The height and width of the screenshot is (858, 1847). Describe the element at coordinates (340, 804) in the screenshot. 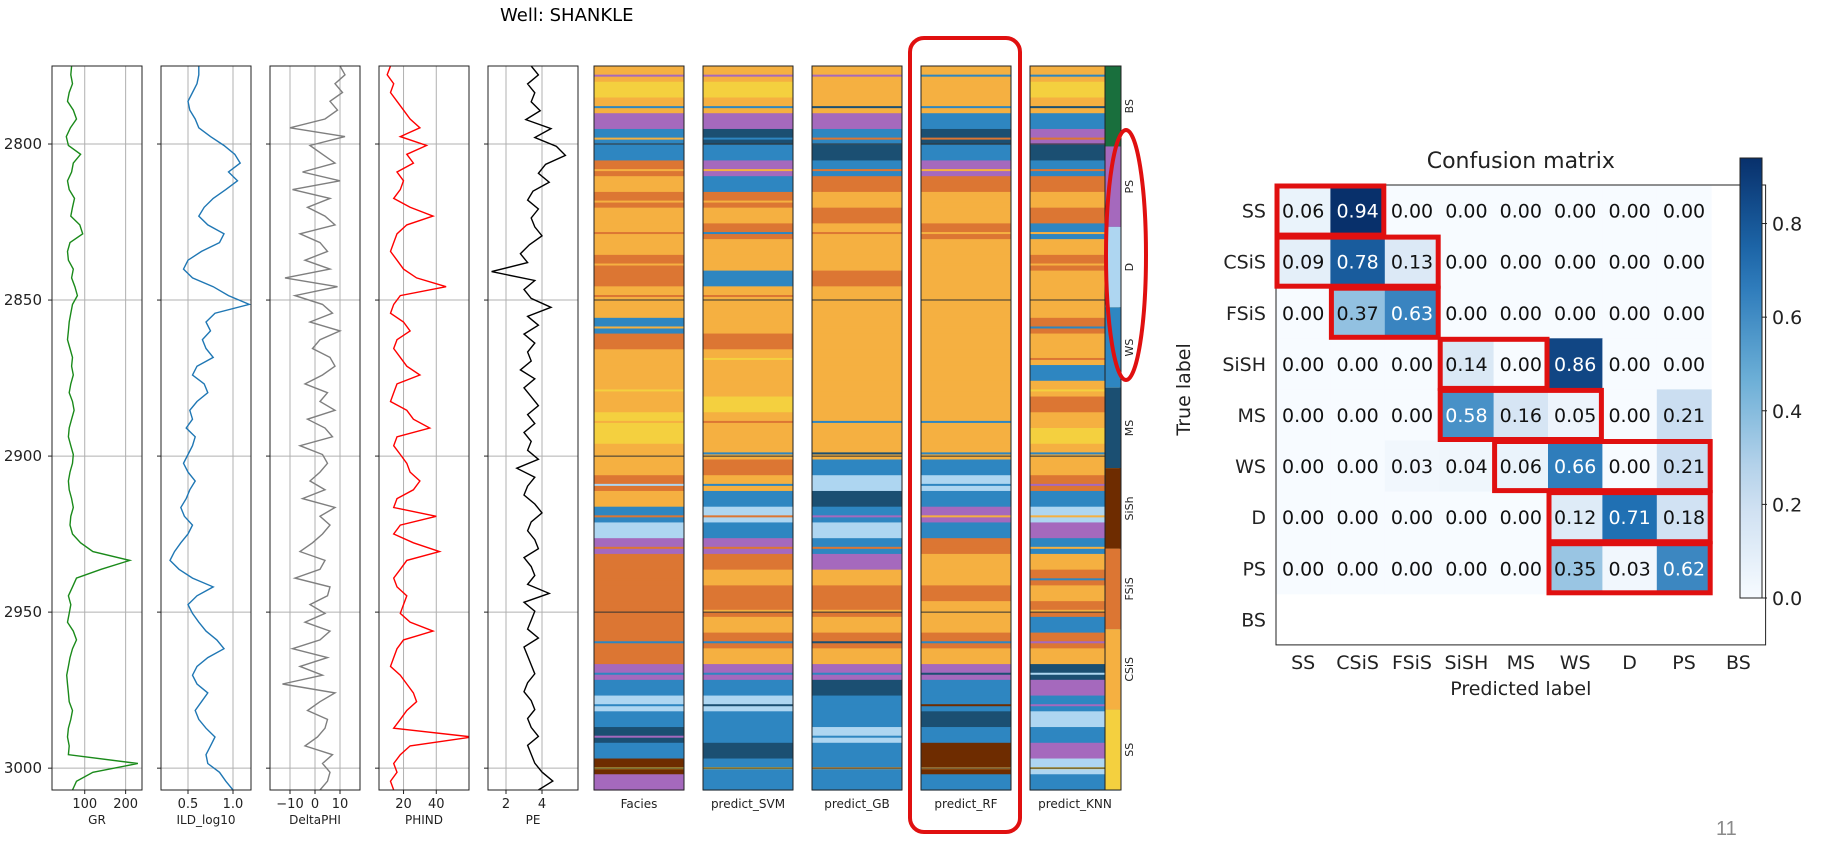

I see `value-tick-label: 10` at that location.